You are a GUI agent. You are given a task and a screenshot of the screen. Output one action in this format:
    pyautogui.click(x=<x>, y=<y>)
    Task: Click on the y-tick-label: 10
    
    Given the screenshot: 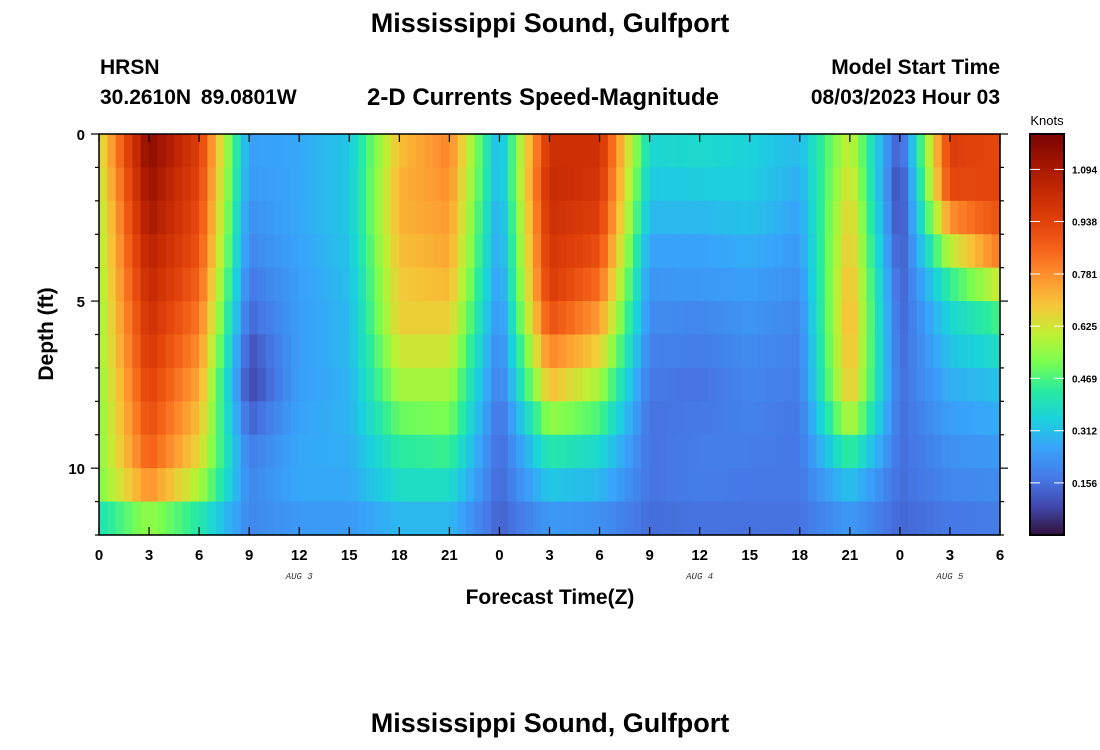 What is the action you would take?
    pyautogui.click(x=76, y=469)
    